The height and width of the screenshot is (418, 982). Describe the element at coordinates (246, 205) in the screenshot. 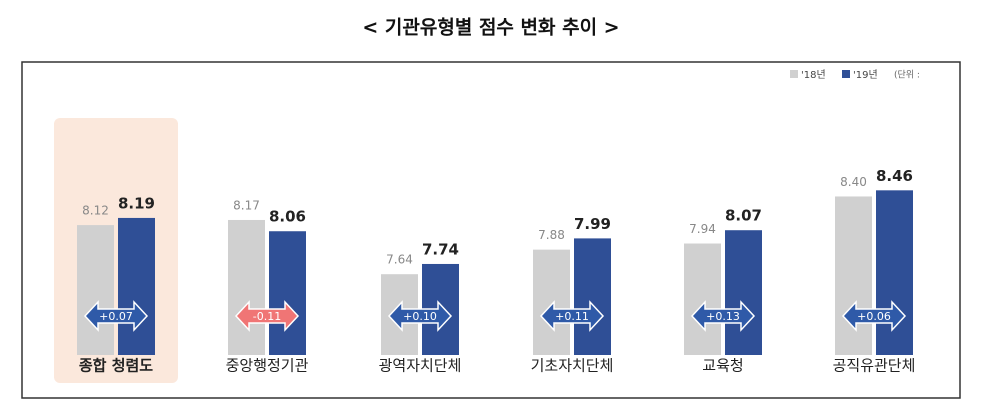

I see `value-label: 8.17` at that location.